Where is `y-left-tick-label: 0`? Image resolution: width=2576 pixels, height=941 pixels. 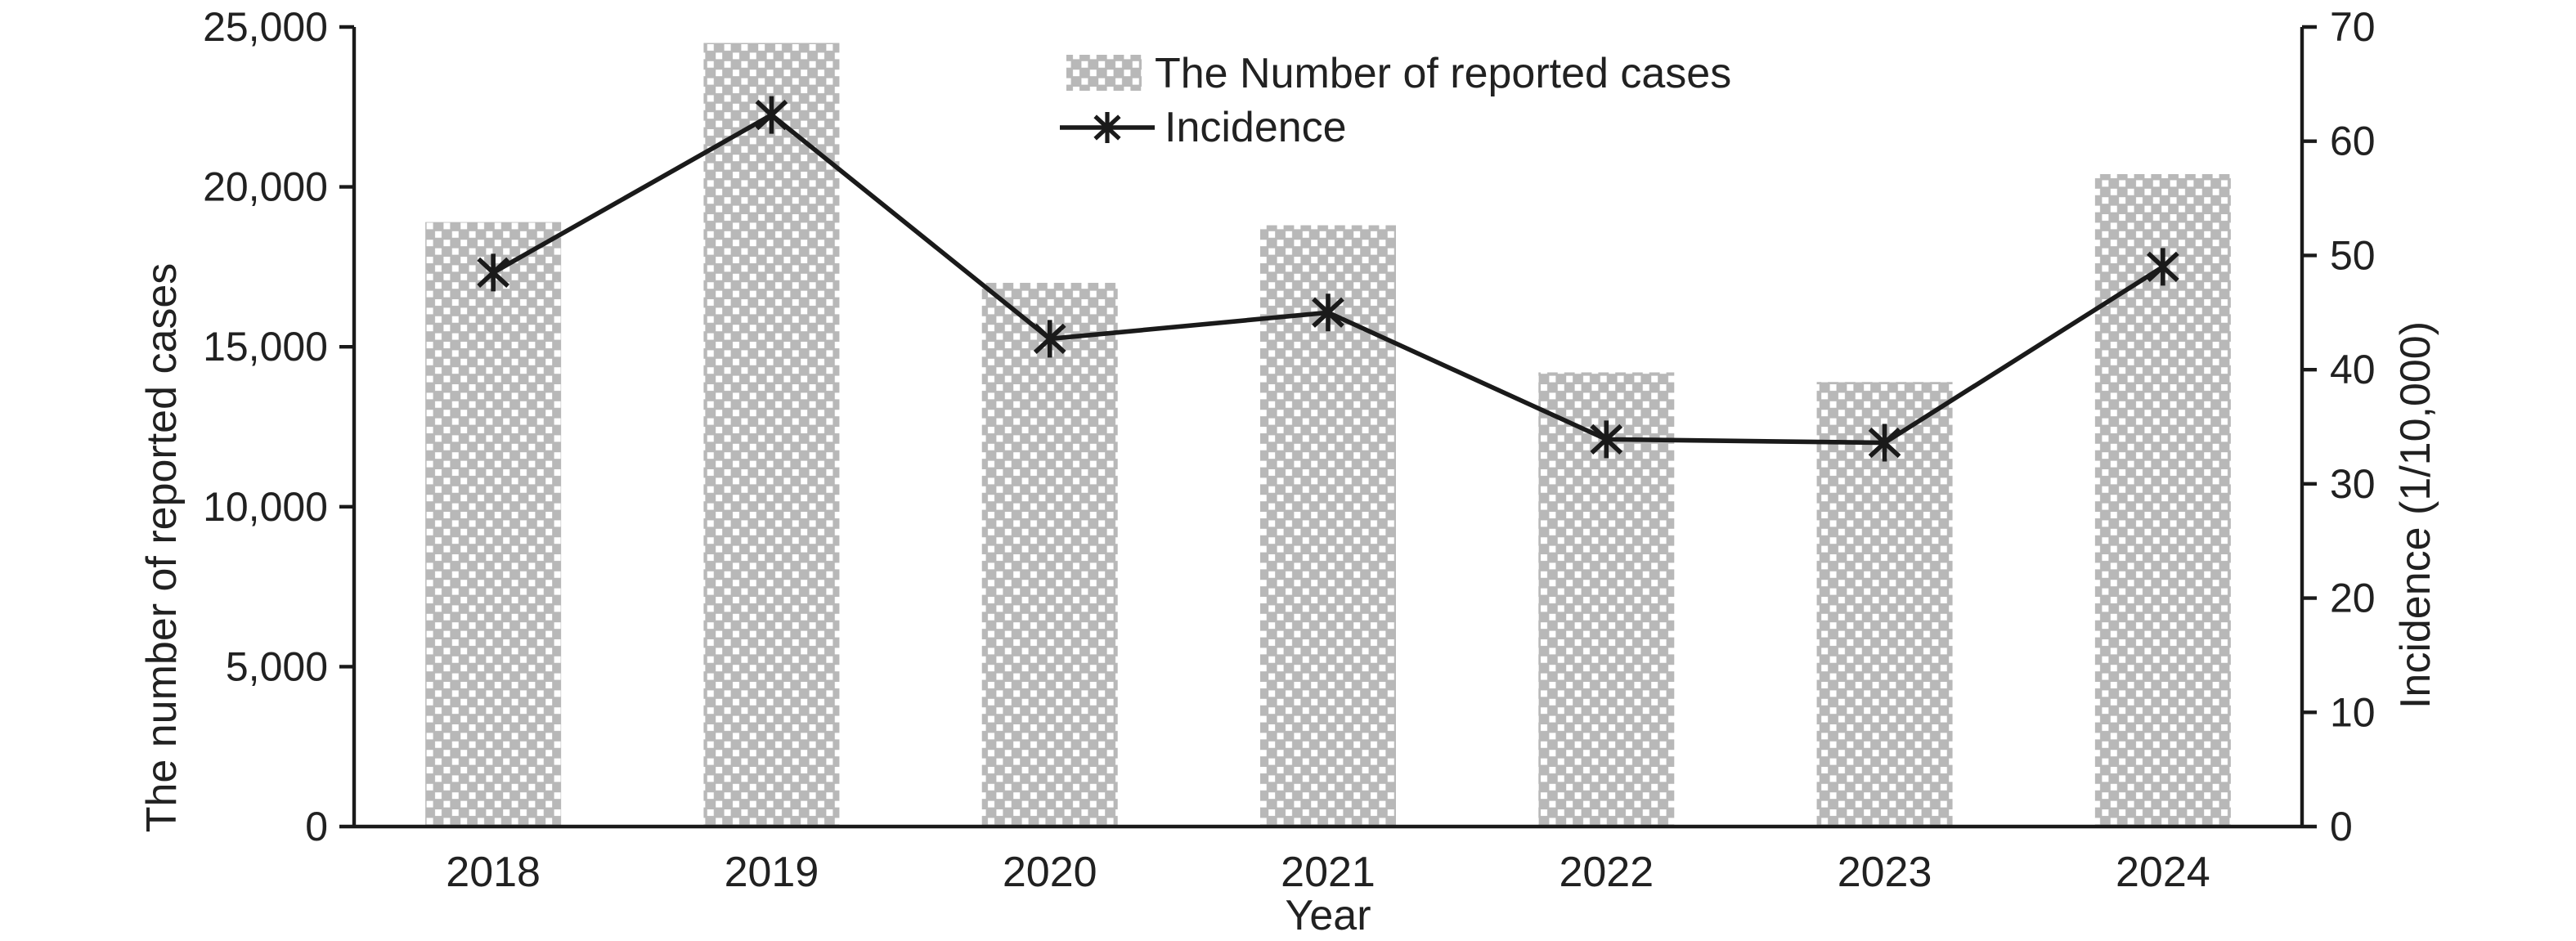 y-left-tick-label: 0 is located at coordinates (316, 826).